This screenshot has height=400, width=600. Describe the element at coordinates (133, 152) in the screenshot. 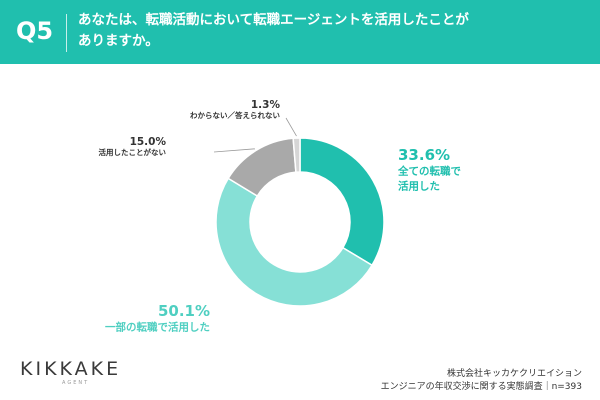

I see `slice-category-label-2-0: 活用したことがない` at that location.